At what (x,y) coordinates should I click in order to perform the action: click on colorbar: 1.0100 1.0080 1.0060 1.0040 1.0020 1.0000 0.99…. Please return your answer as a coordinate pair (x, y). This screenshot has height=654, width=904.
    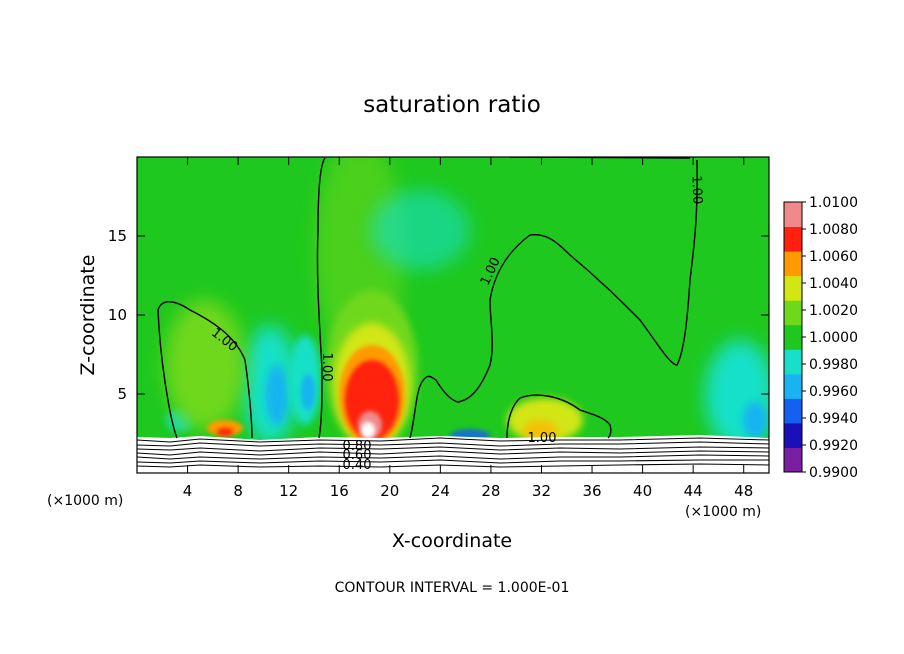
    Looking at the image, I should click on (820, 338).